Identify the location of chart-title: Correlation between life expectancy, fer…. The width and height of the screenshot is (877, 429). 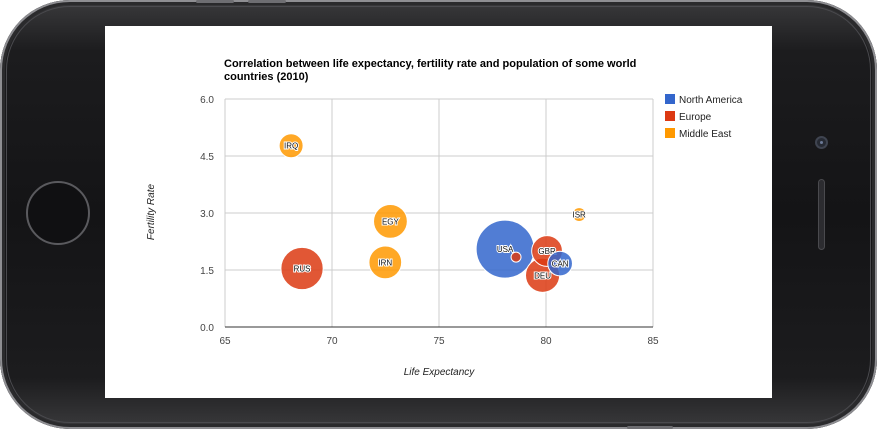
(430, 70).